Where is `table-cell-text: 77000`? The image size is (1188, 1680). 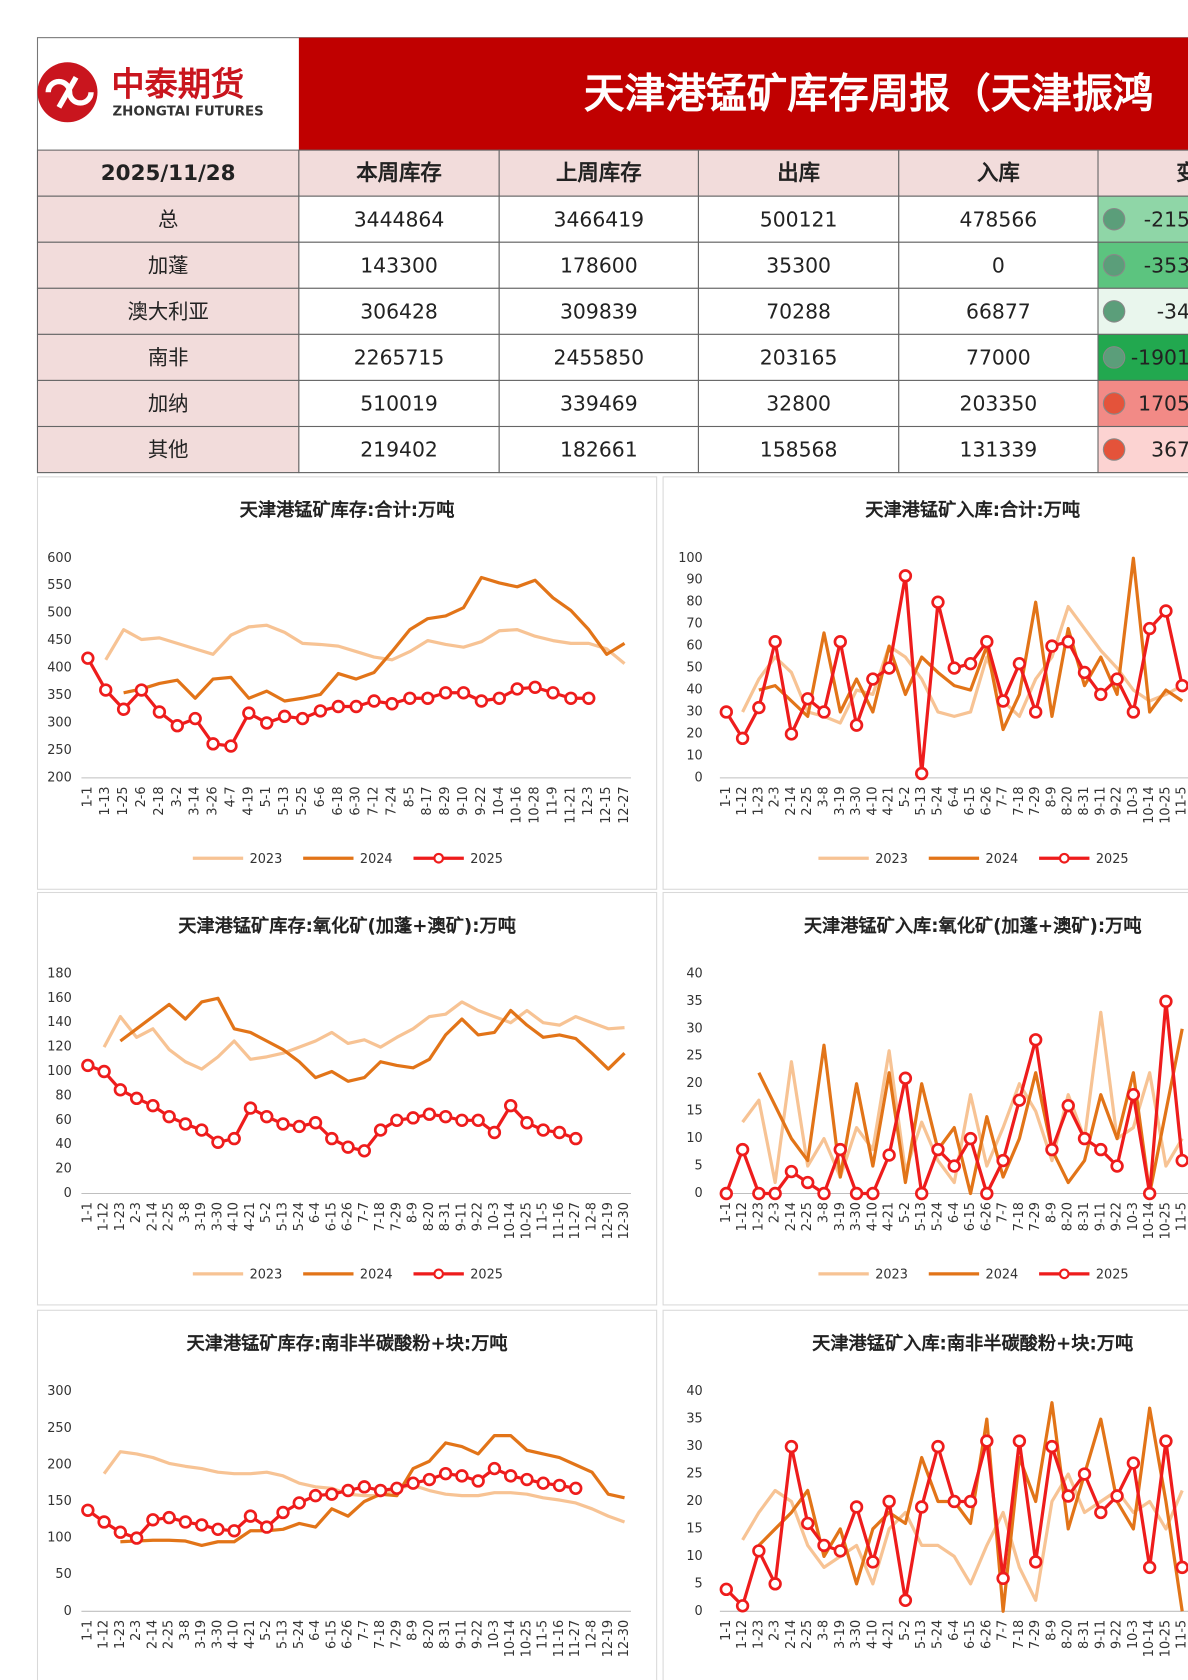 table-cell-text: 77000 is located at coordinates (998, 357).